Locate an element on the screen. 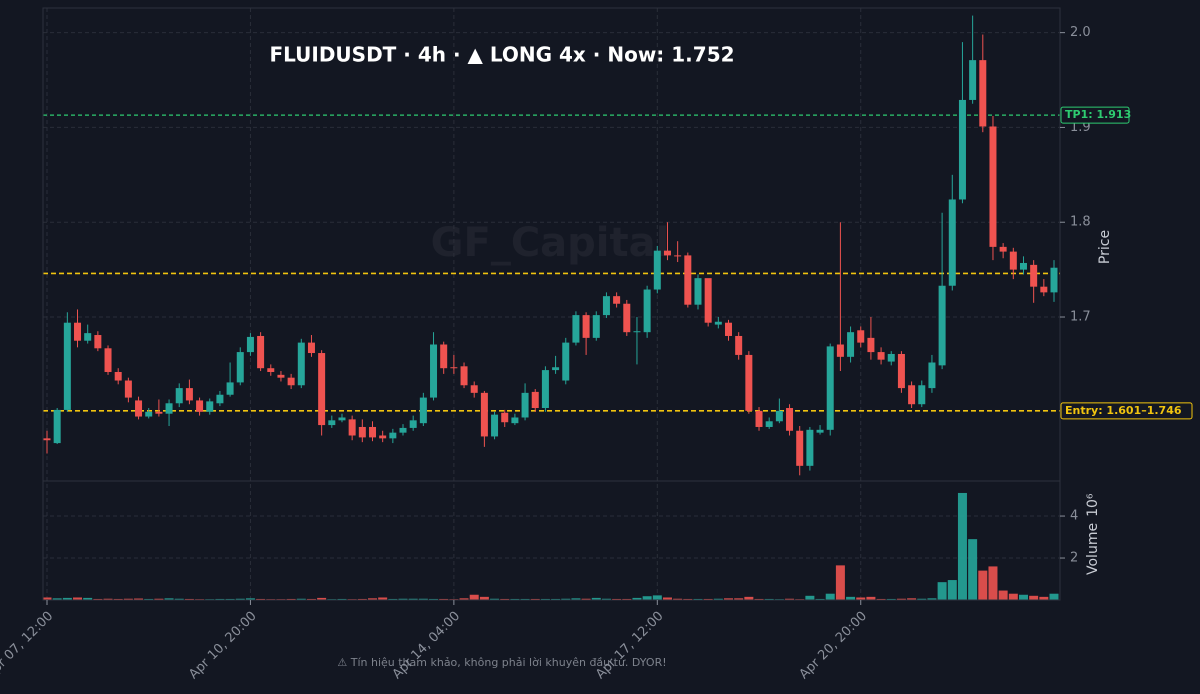  chart-title: FLUIDUSDT · 4h · ▲ LONG 4x · Now: 1.752 is located at coordinates (501, 55).